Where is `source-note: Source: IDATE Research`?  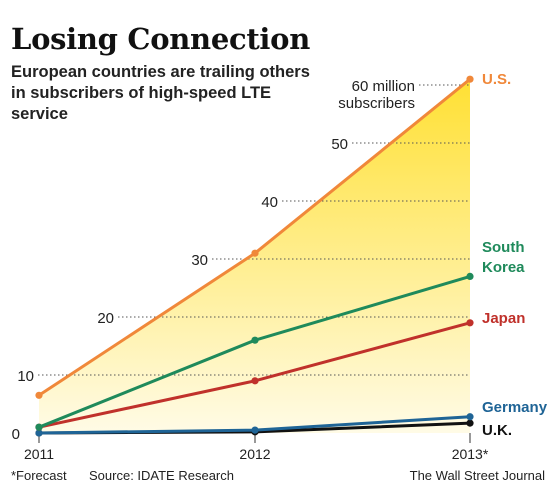 source-note: Source: IDATE Research is located at coordinates (161, 475).